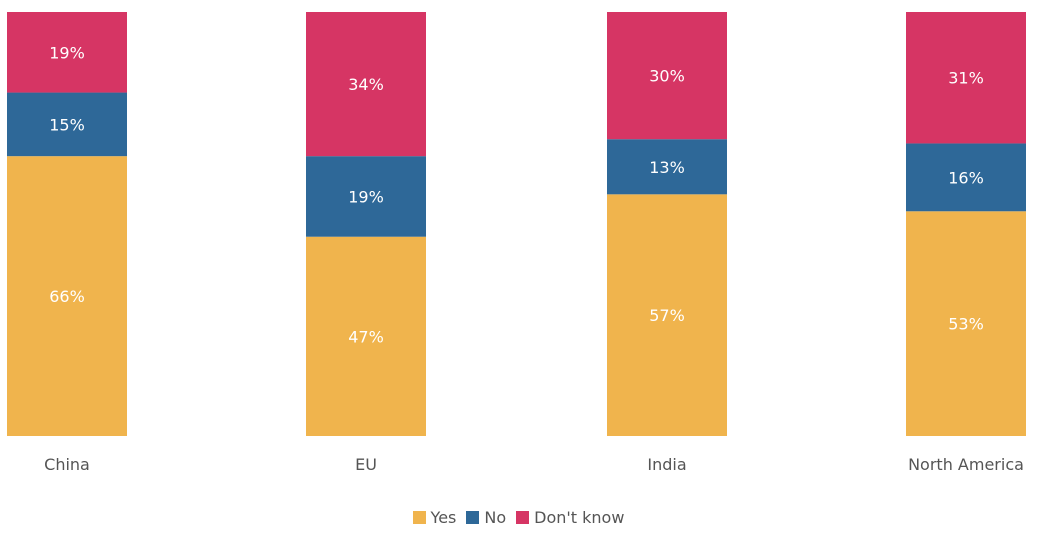 This screenshot has height=544, width=1037. What do you see at coordinates (67, 464) in the screenshot?
I see `category-label: China` at bounding box center [67, 464].